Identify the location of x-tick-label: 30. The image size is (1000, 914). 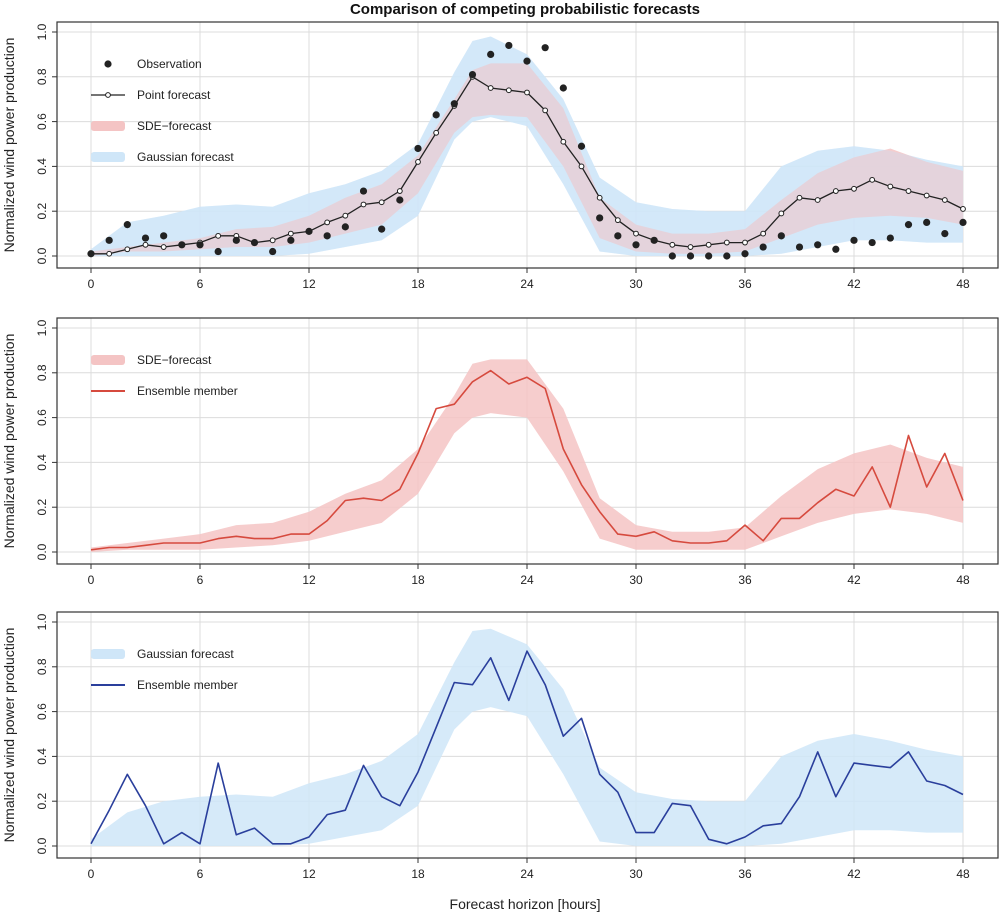
(636, 580).